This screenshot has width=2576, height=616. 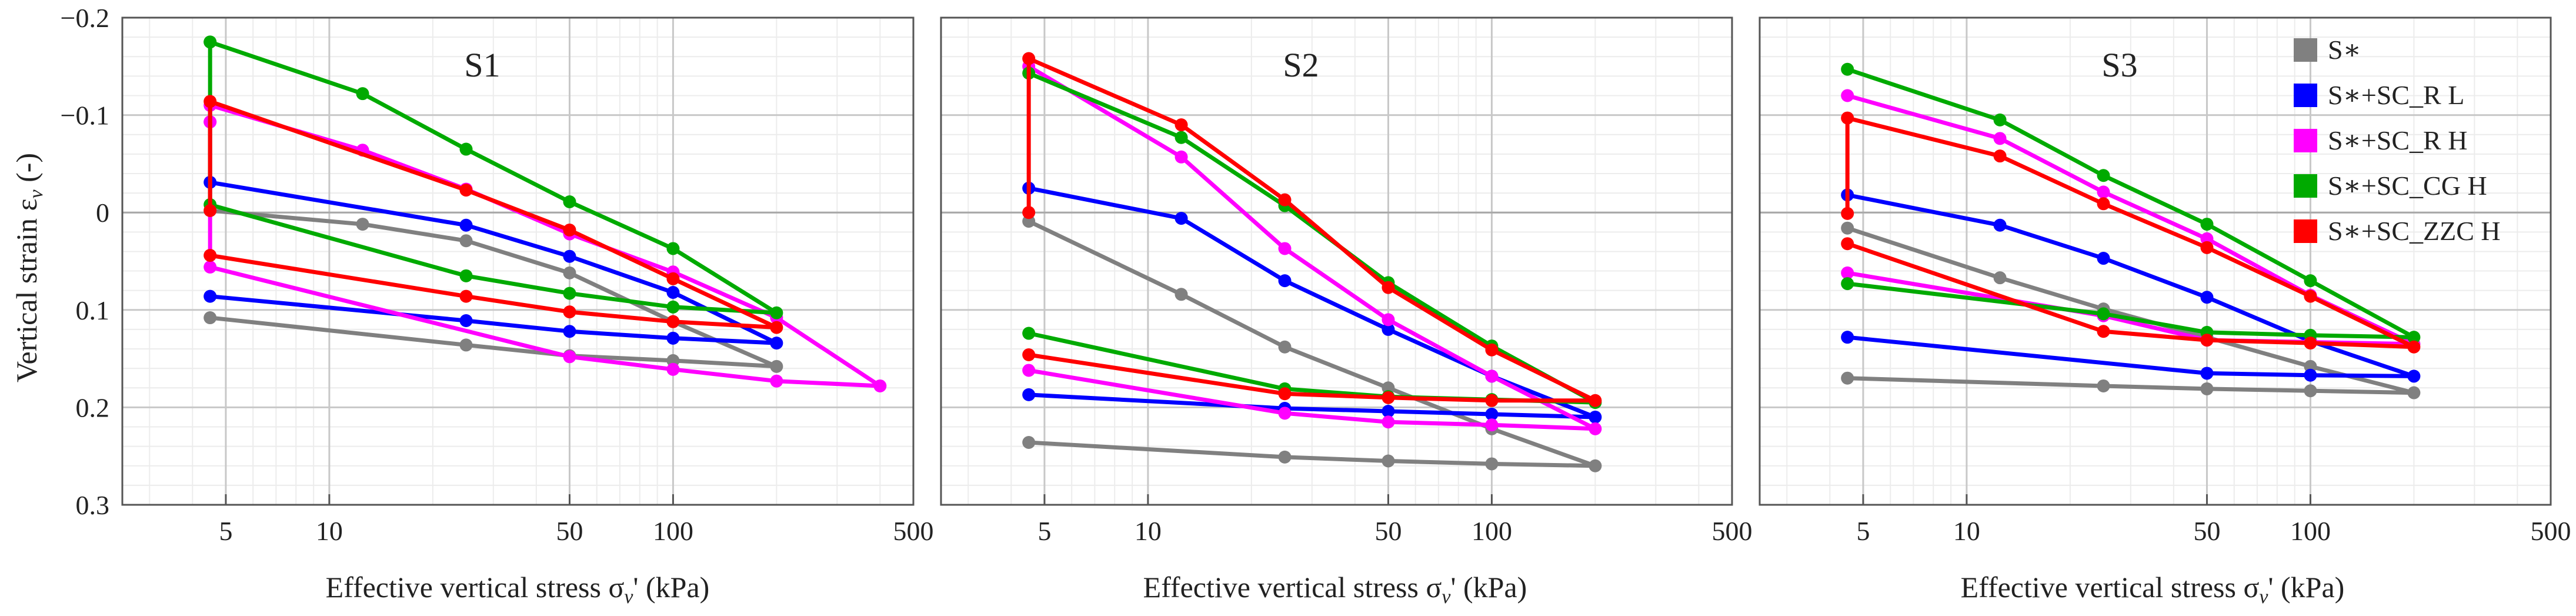 What do you see at coordinates (2153, 589) in the screenshot?
I see `x-axis-title-s3: Effective vertical stress σv' (kPa)` at bounding box center [2153, 589].